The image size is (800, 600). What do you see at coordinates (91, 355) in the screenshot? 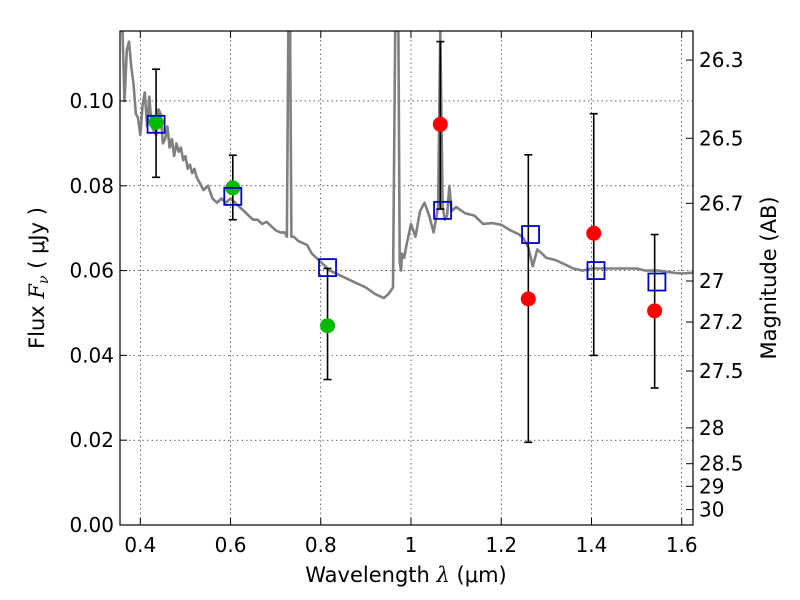
I see `y-tick-label: 0.04` at bounding box center [91, 355].